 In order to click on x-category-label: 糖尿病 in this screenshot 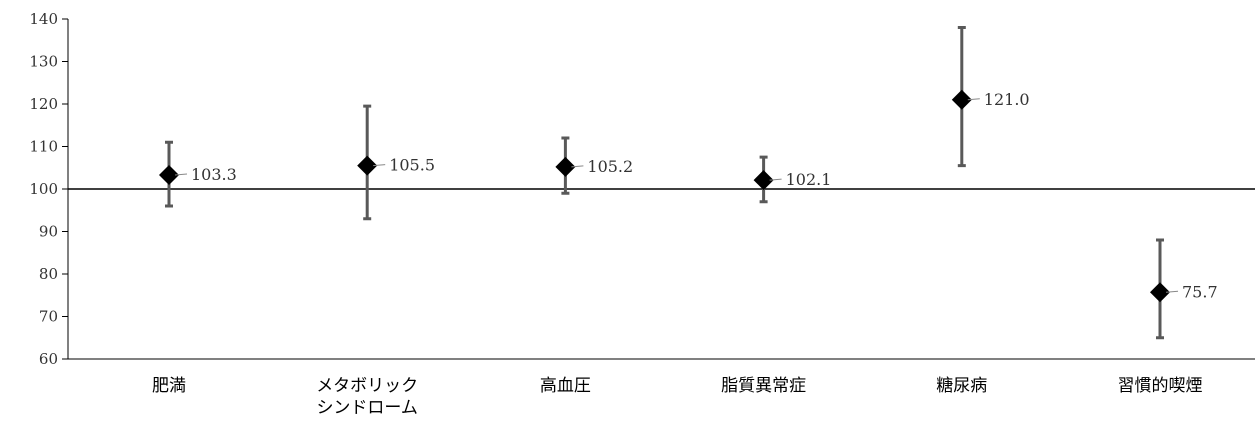, I will do `click(961, 386)`.